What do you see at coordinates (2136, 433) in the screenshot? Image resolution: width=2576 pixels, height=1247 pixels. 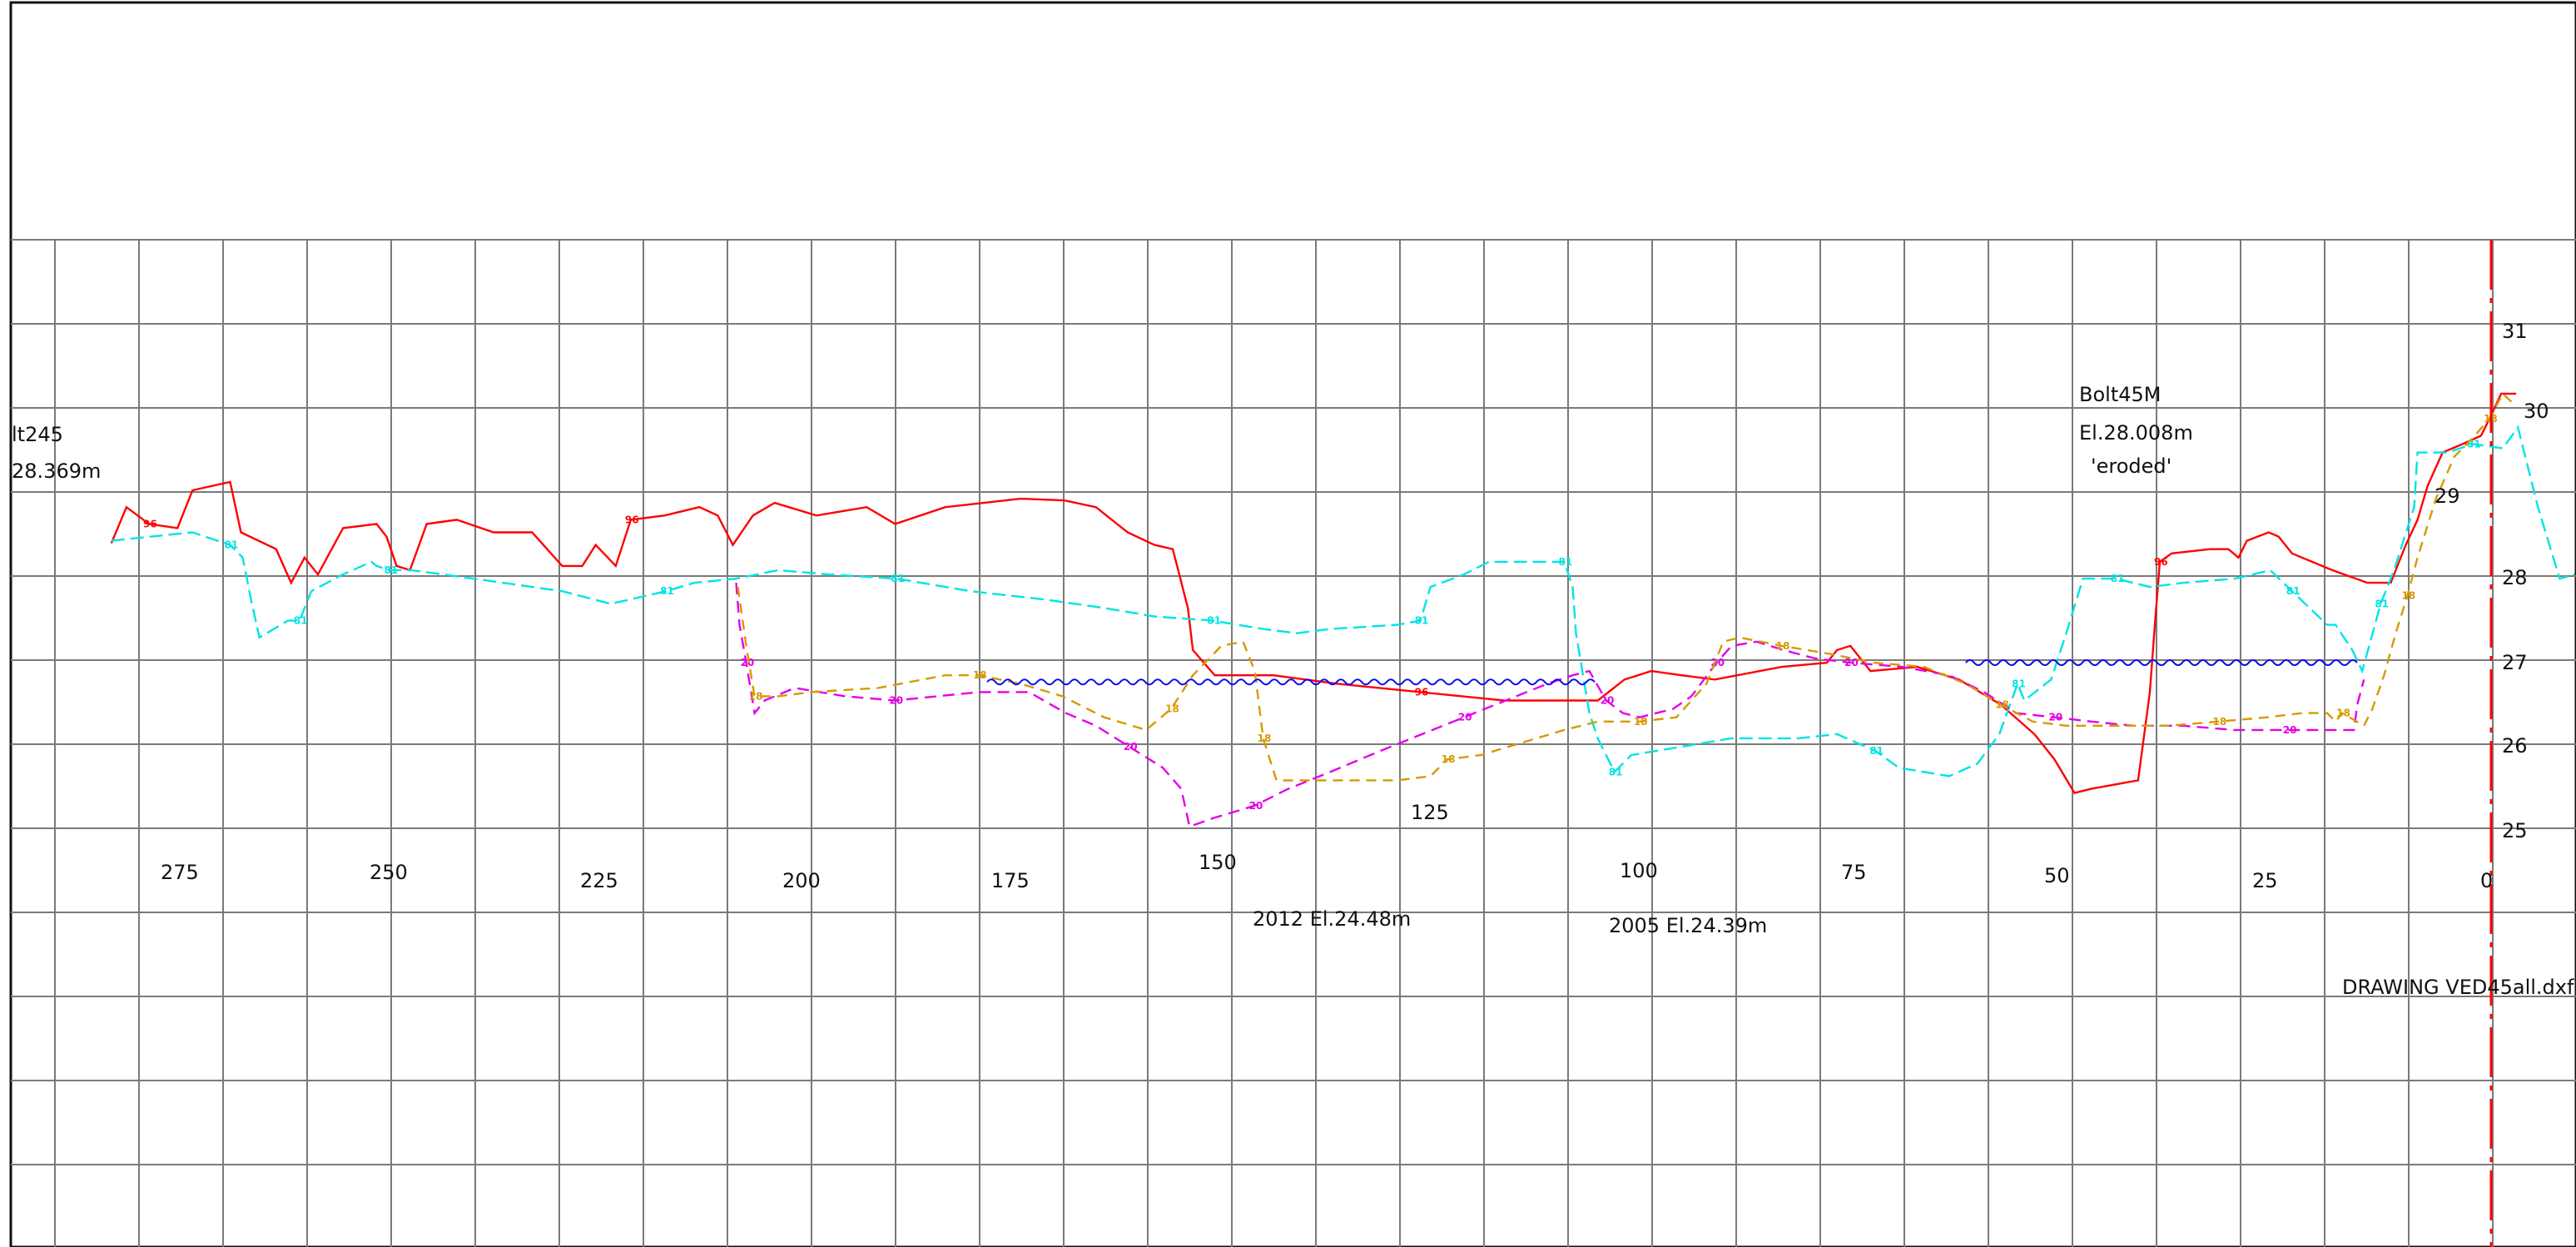 I see `bolt-right-elevation: El.28.008m` at bounding box center [2136, 433].